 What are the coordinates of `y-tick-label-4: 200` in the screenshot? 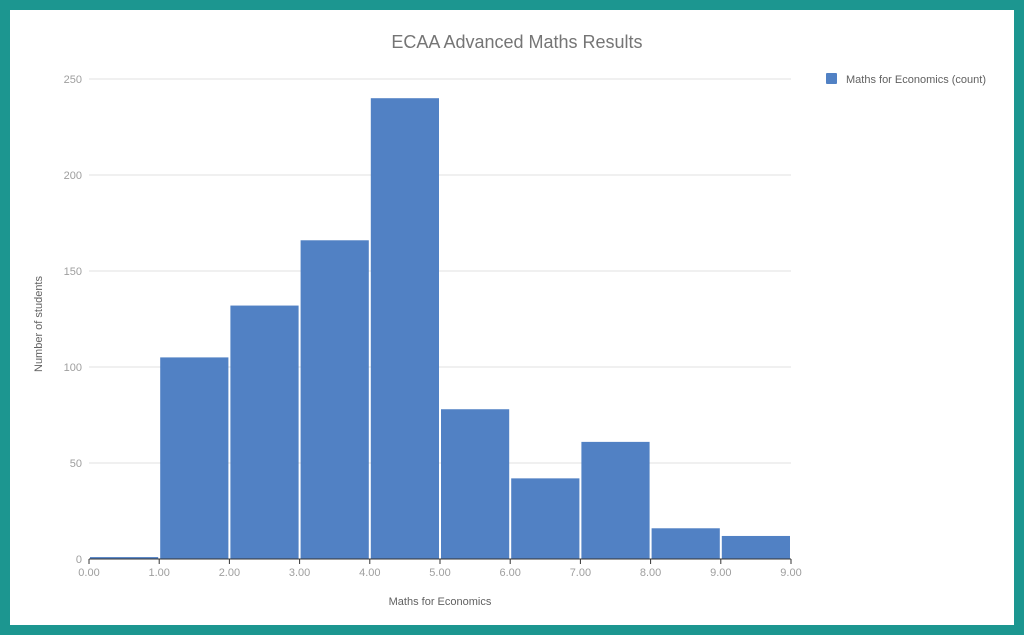 It's located at (73, 176).